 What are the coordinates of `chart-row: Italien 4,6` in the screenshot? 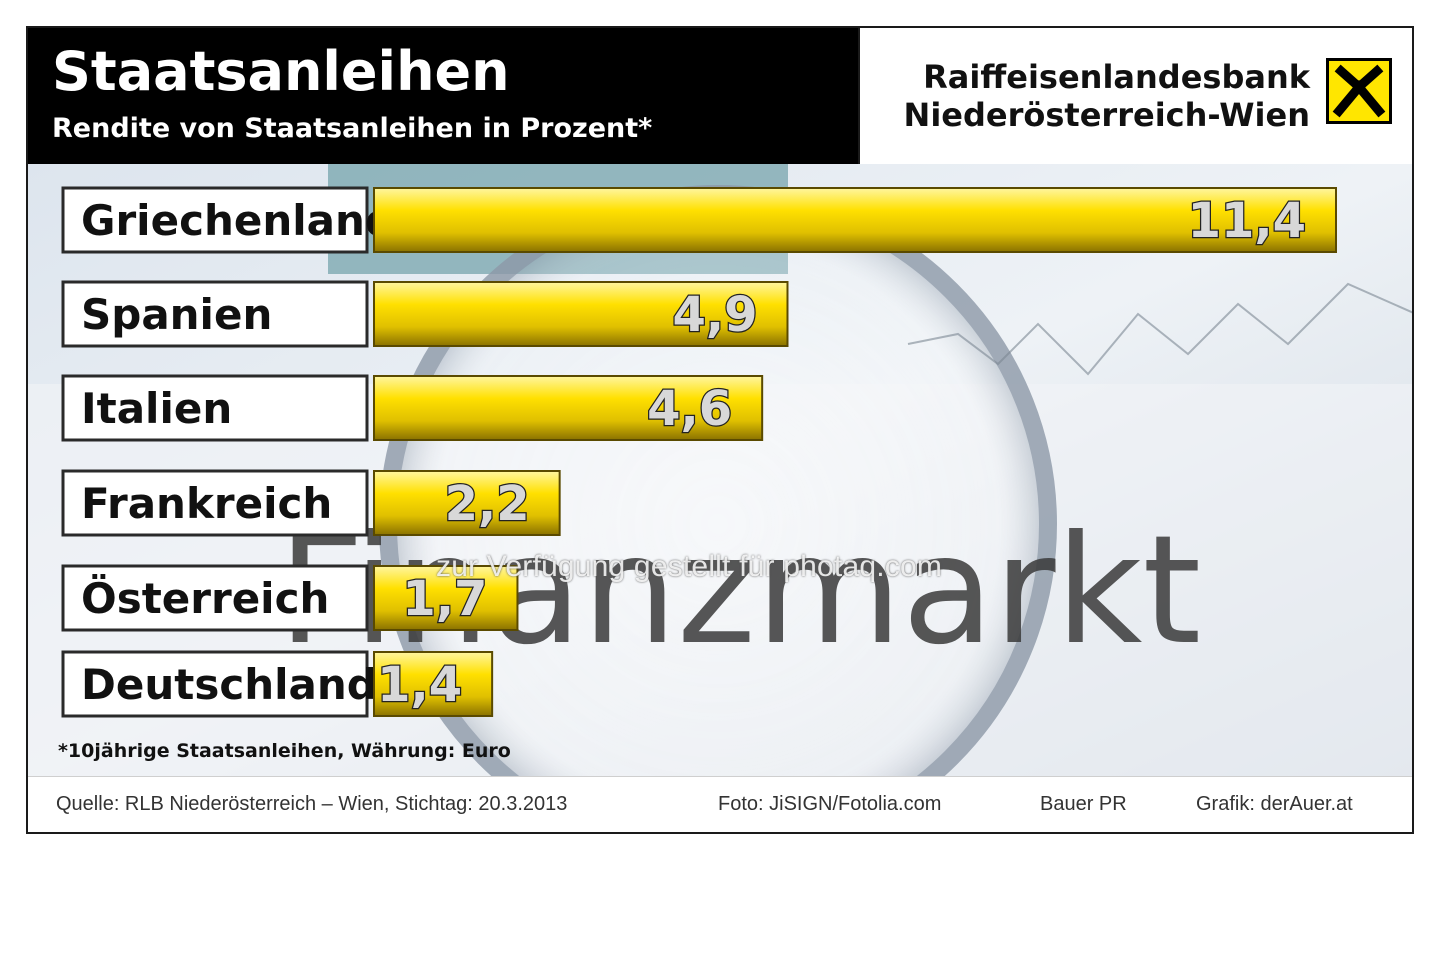 It's located at (412, 408).